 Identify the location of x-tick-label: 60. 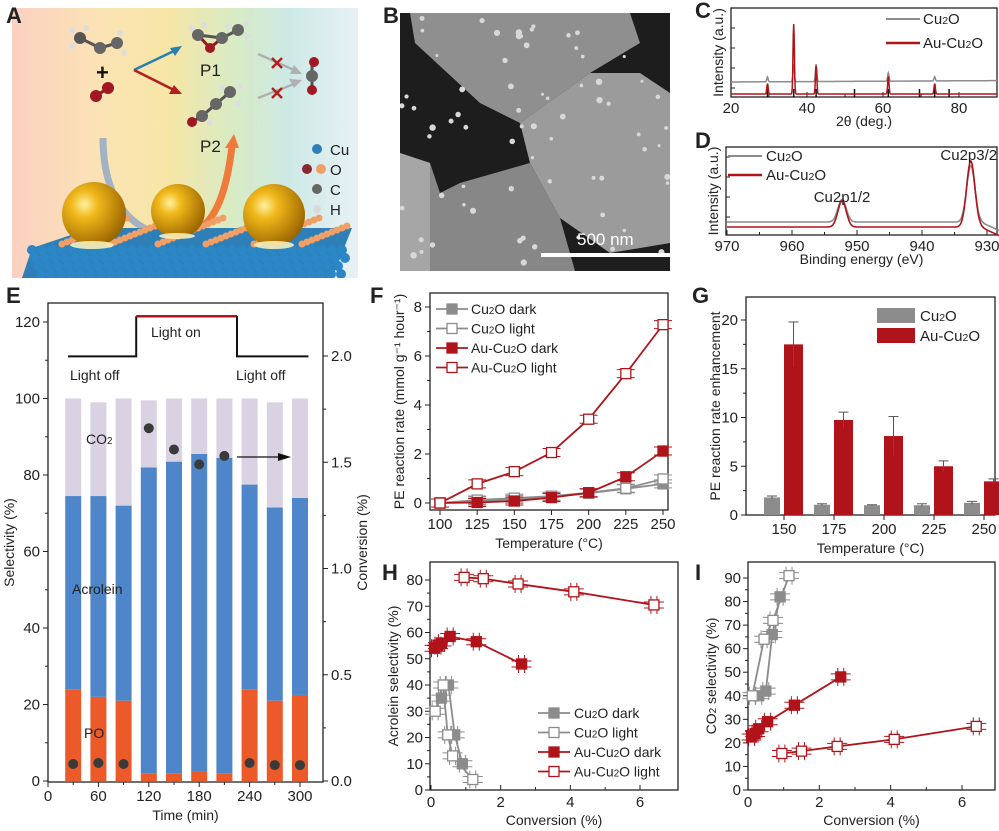
(98, 796).